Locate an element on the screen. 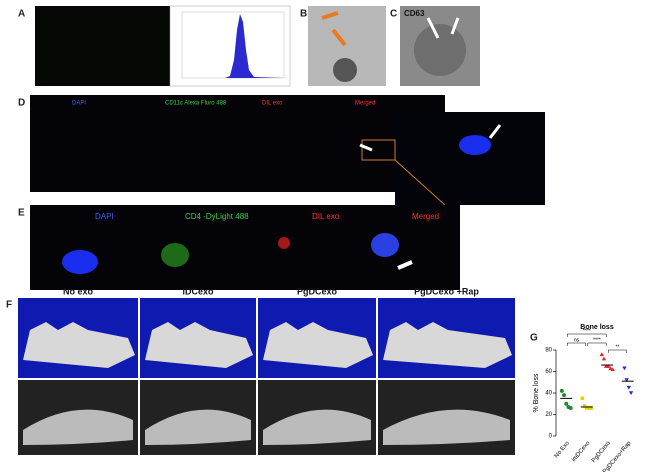 The width and height of the screenshot is (650, 472). column-label: PgDCexo is located at coordinates (317, 291).